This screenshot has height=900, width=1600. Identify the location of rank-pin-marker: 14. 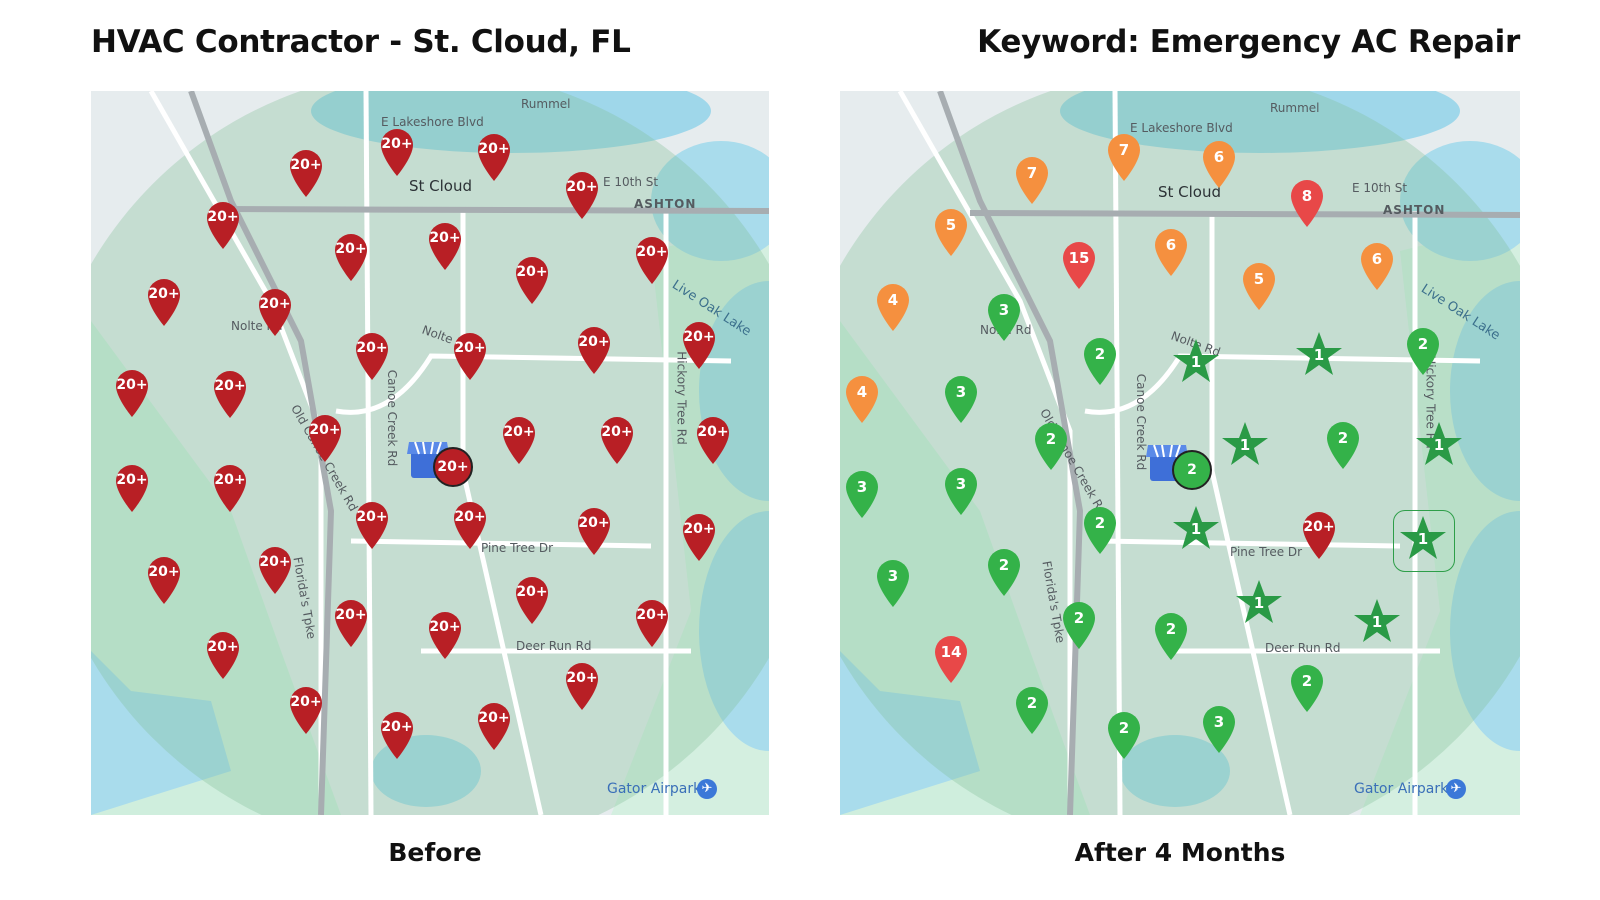
(951, 659).